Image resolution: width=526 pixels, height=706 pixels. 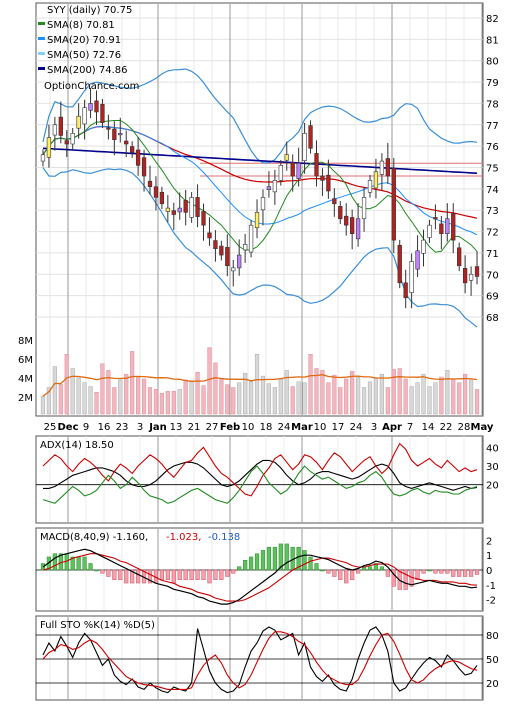 What do you see at coordinates (464, 427) in the screenshot?
I see `date-tick-label: 28` at bounding box center [464, 427].